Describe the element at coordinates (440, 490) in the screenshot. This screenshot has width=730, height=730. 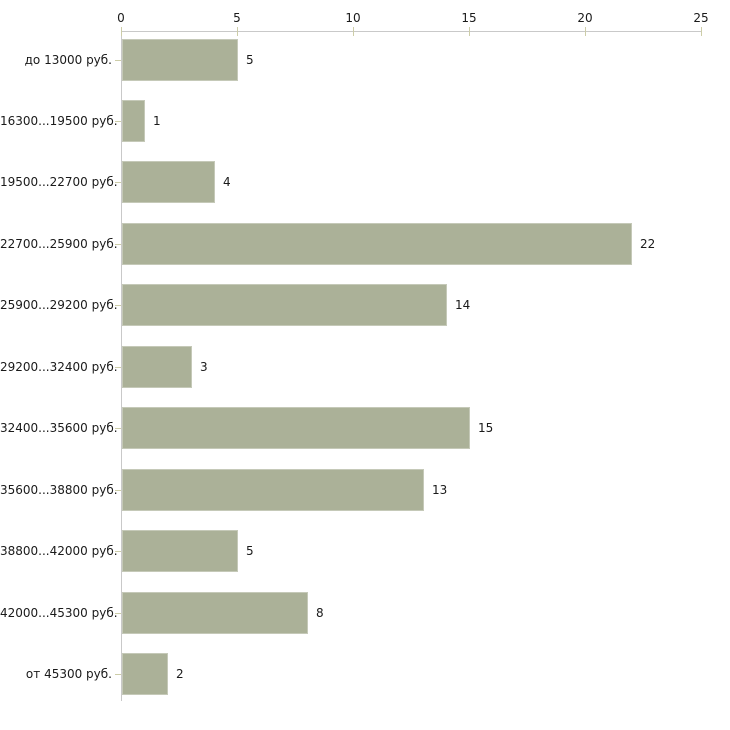
I see `bar-value-label: 13` at that location.